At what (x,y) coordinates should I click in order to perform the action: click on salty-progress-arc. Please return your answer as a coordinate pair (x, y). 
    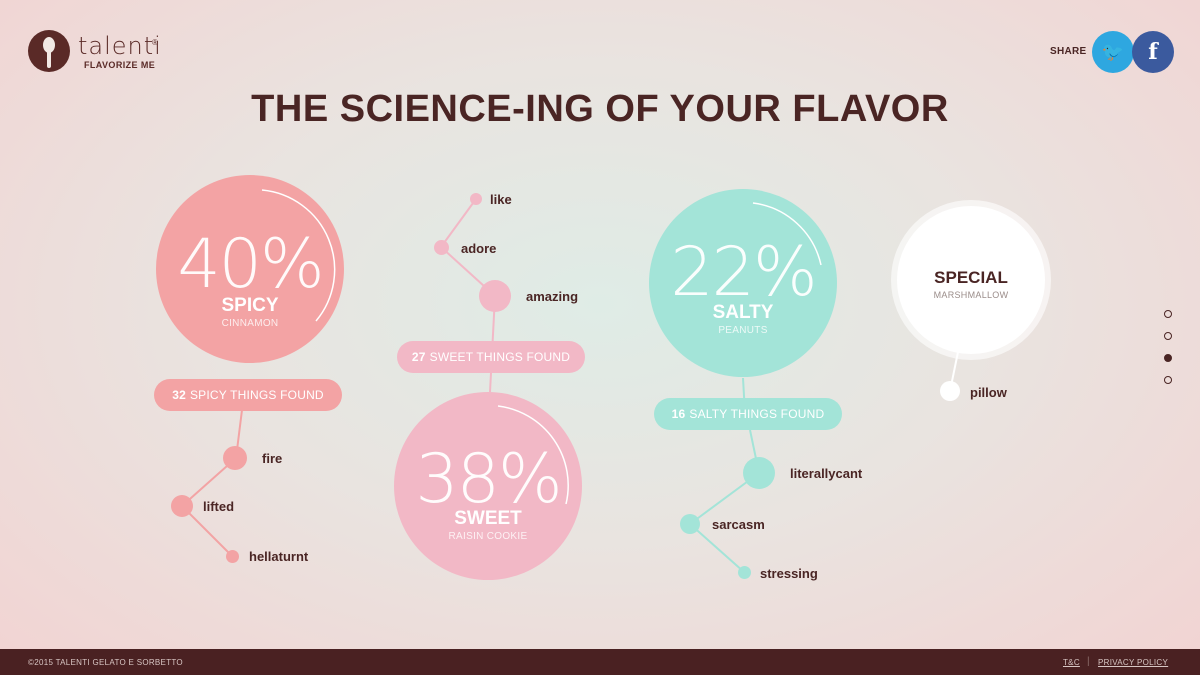
    Looking at the image, I should click on (787, 234).